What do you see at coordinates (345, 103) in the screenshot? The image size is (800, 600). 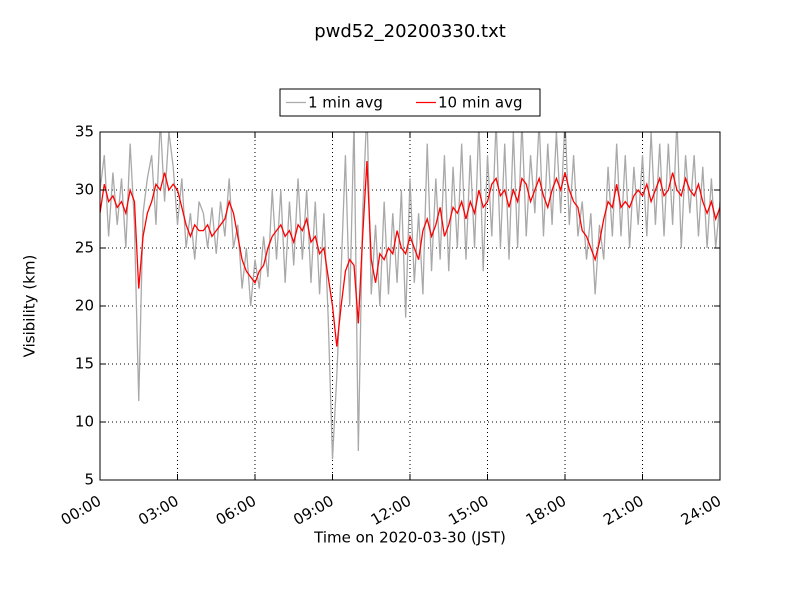 I see `legend-label: 1 min avg` at bounding box center [345, 103].